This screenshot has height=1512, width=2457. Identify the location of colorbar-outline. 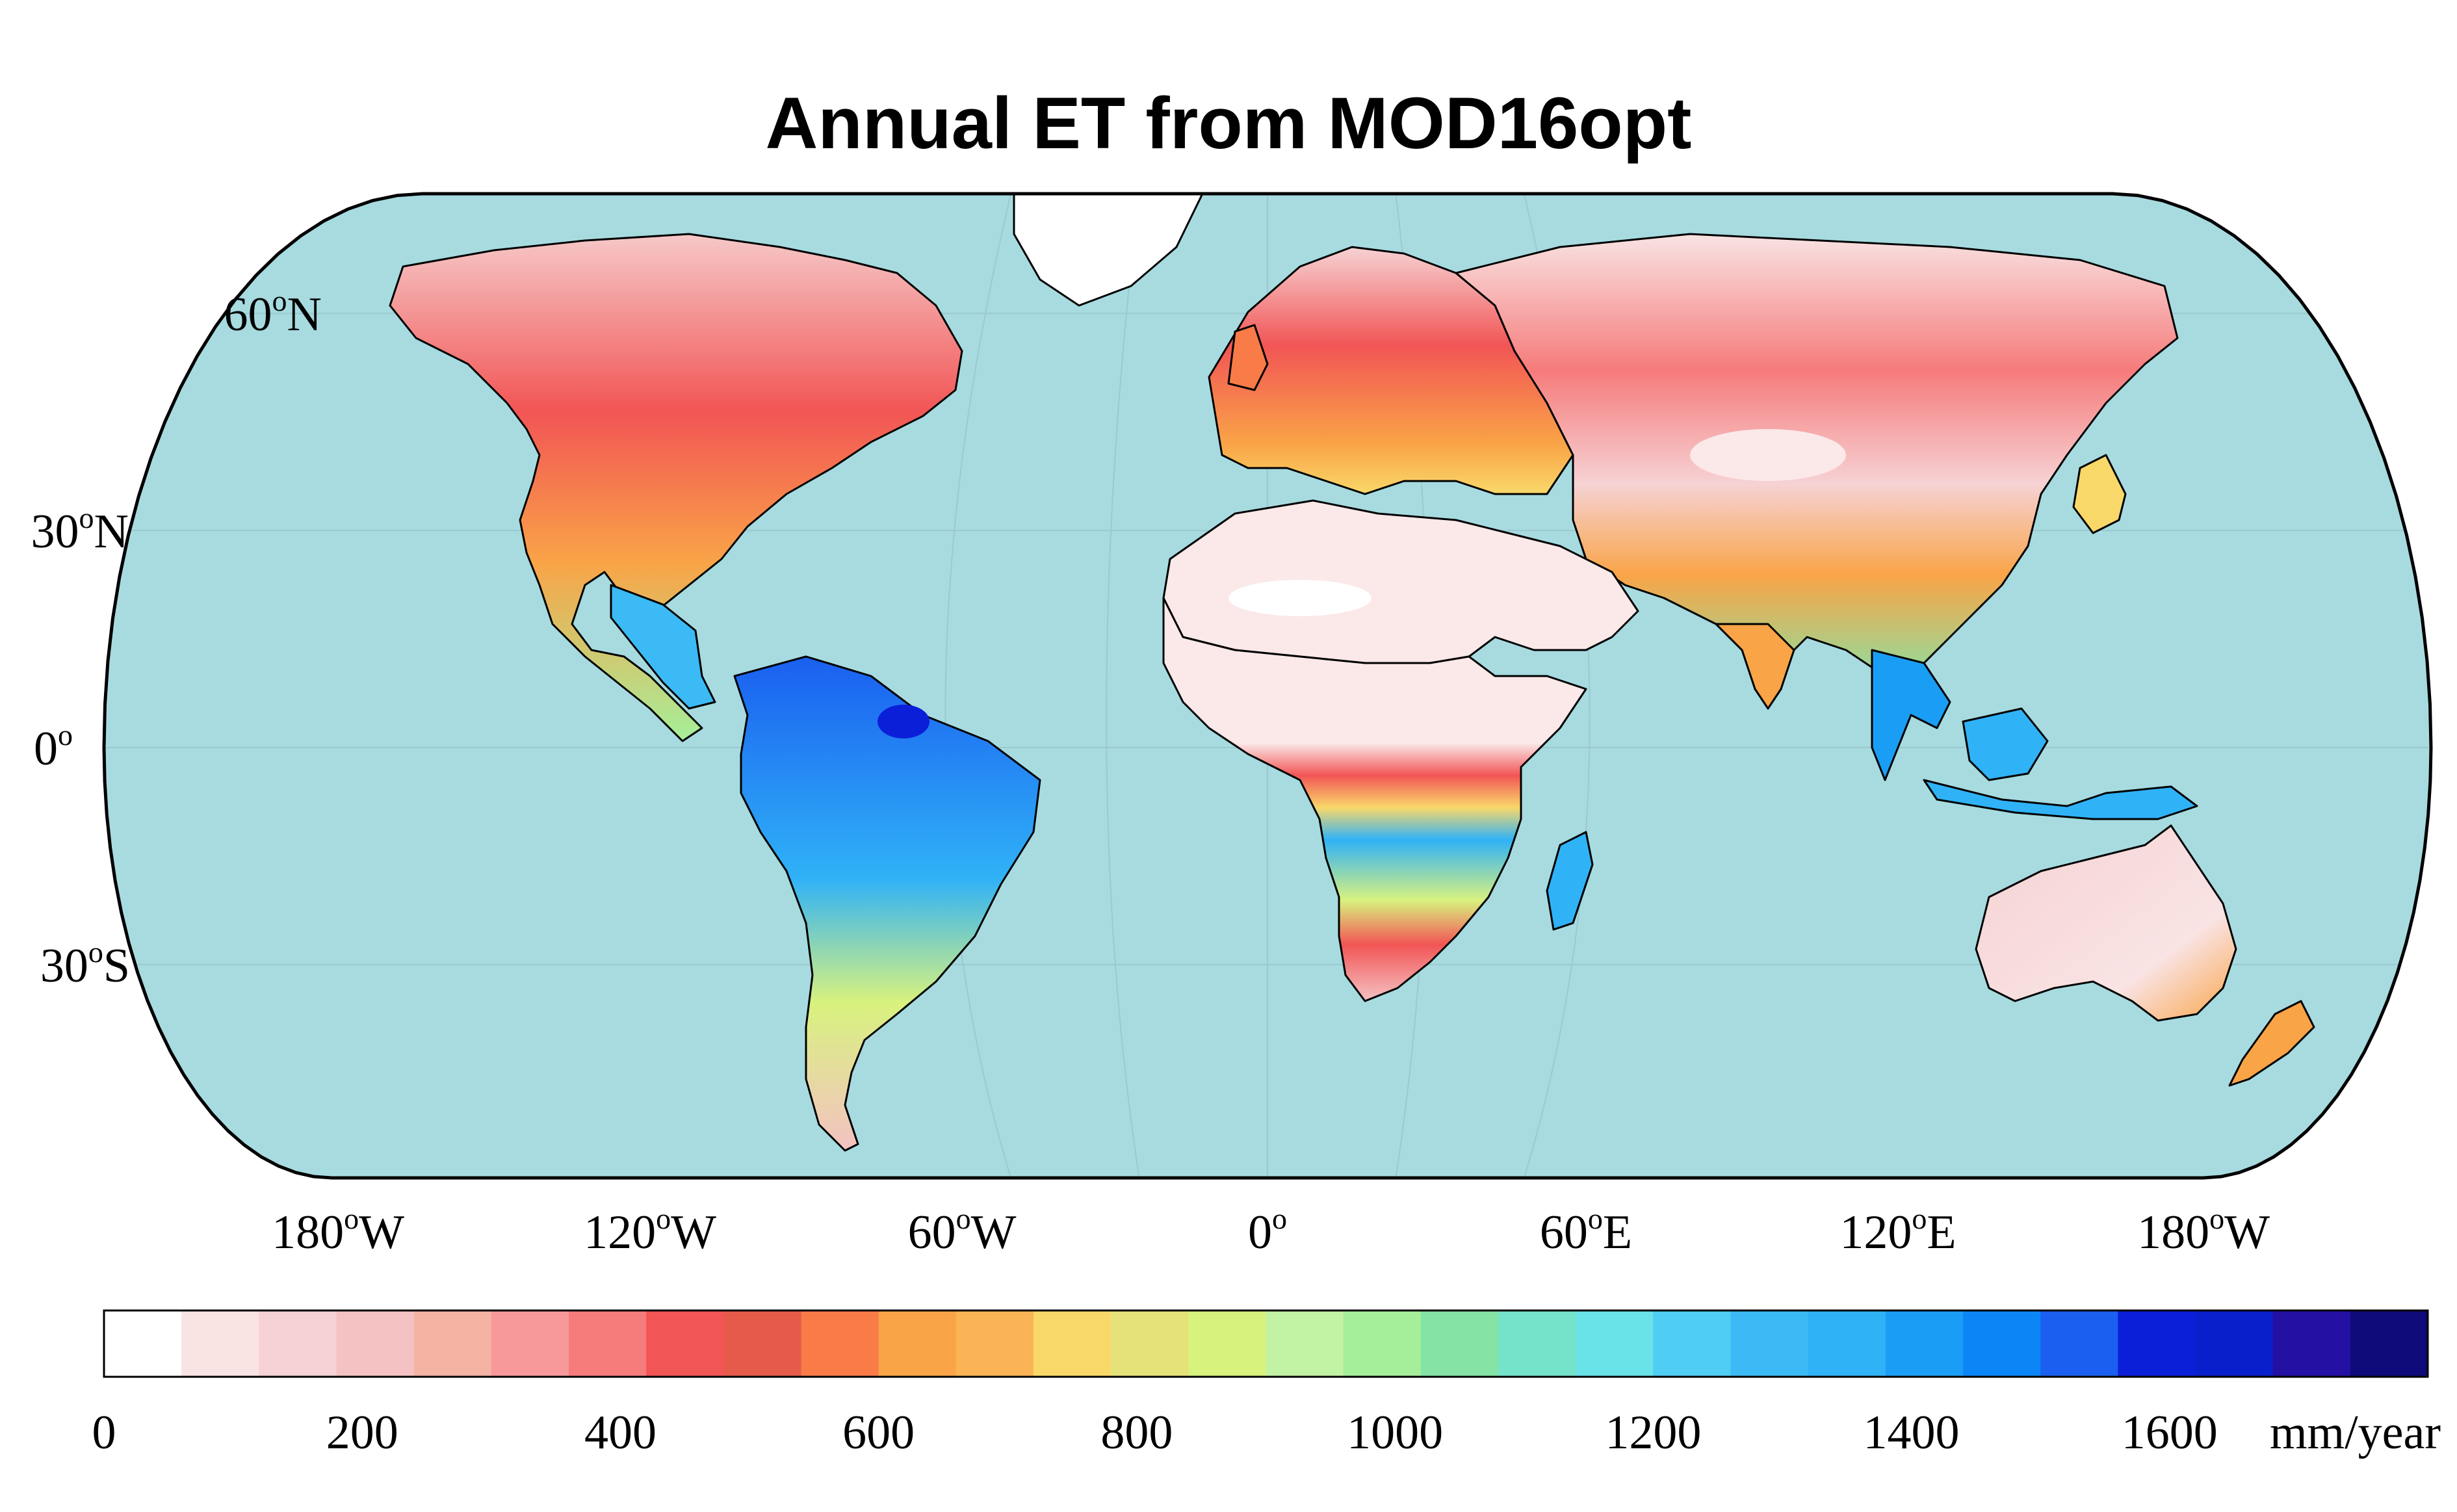
(1266, 1343).